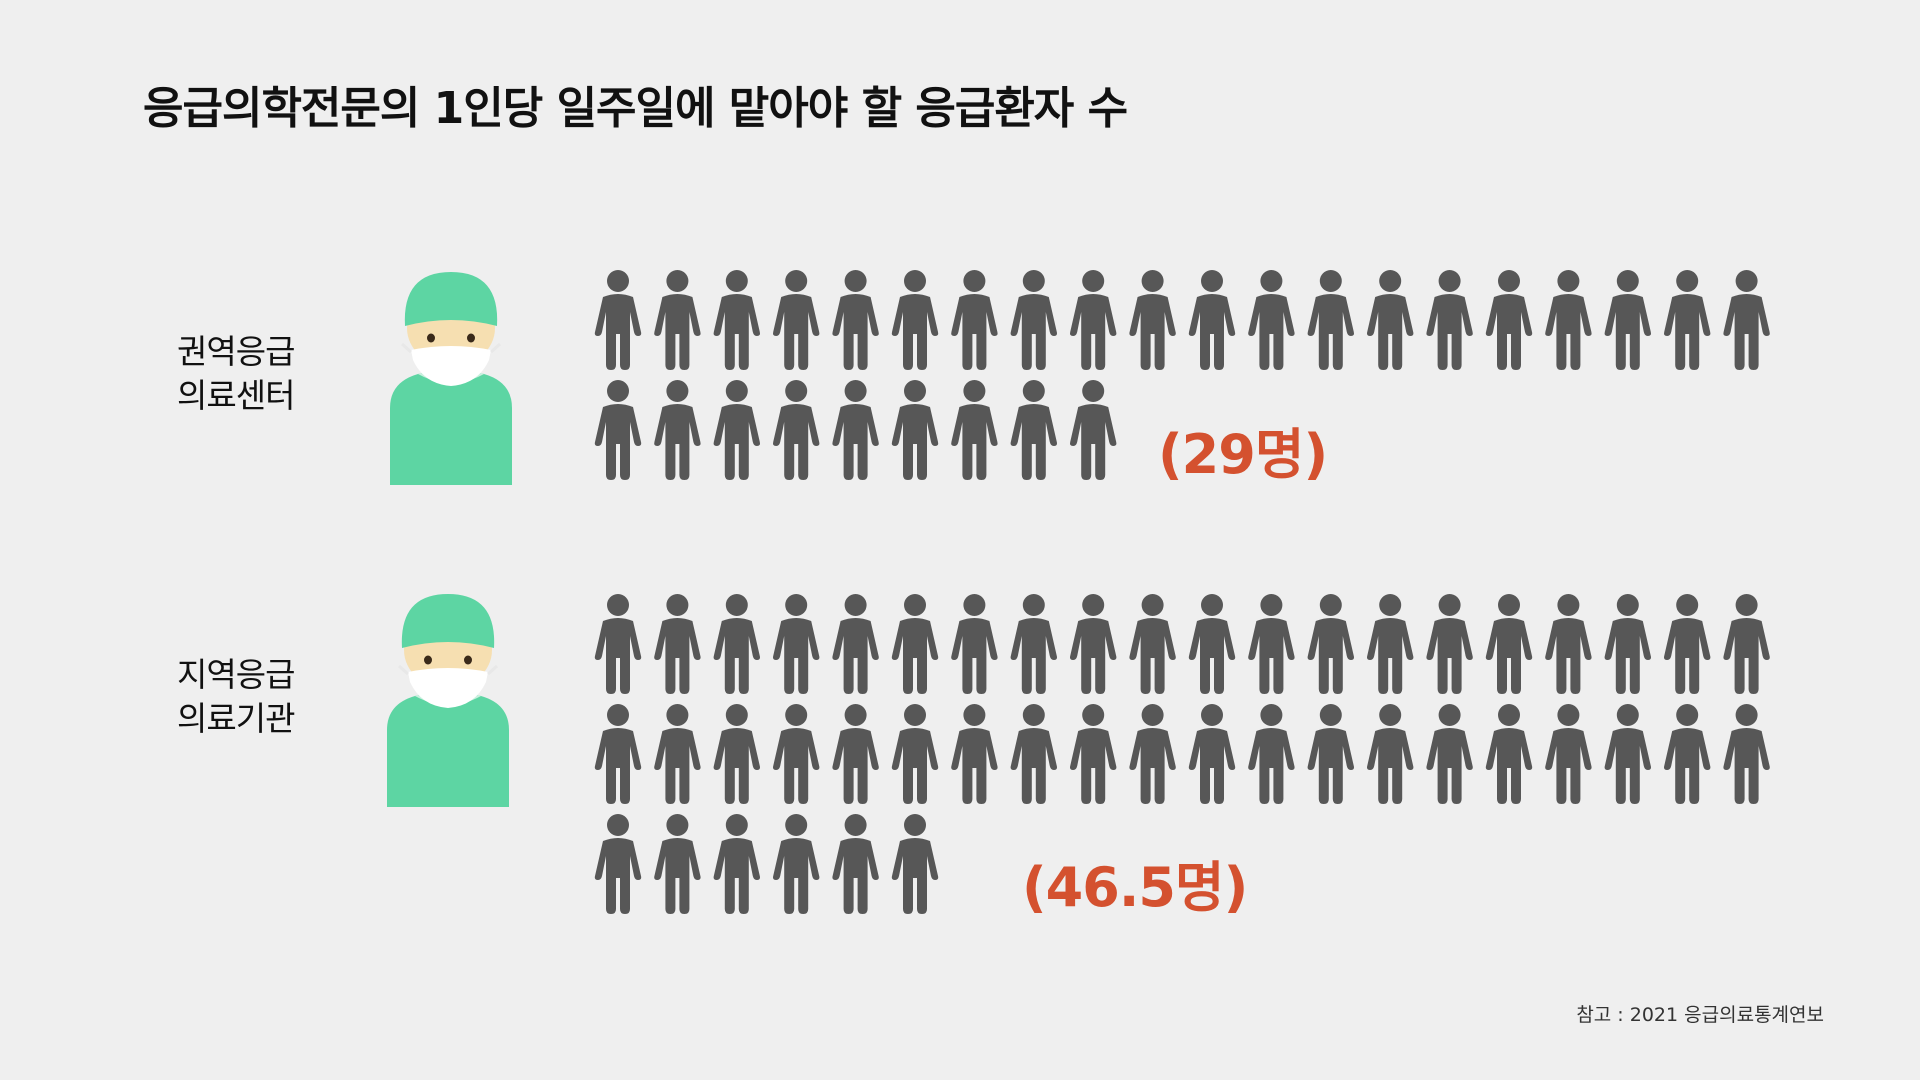 The height and width of the screenshot is (1080, 1920). I want to click on chart-title: 응급의학전문의 1인당 일주일에 맡아야 할 응급환자 수, so click(635, 108).